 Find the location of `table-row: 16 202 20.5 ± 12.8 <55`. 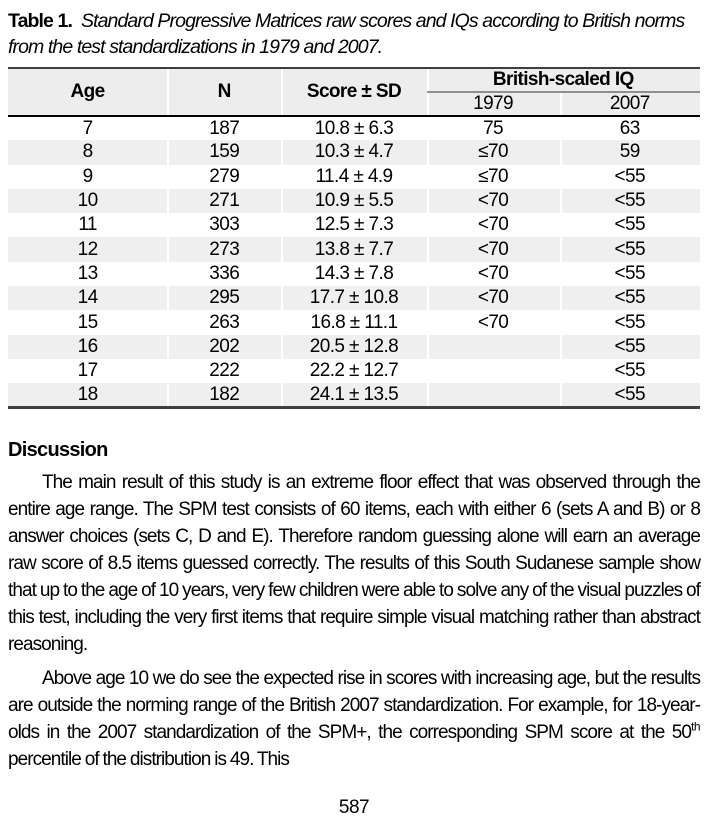

table-row: 16 202 20.5 ± 12.8 <55 is located at coordinates (354, 346).